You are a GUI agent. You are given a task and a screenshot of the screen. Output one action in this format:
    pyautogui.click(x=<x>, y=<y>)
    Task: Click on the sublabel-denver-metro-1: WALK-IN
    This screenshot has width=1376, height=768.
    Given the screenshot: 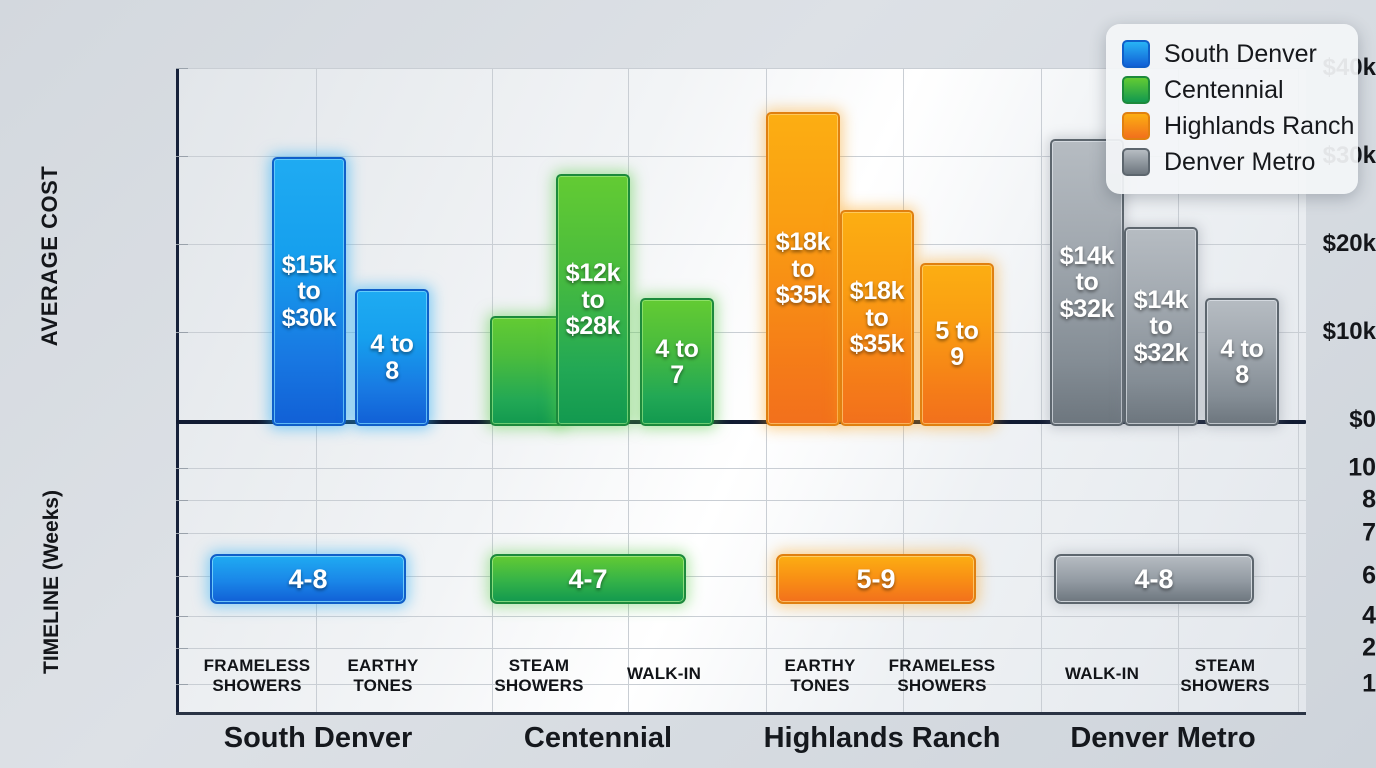 What is the action you would take?
    pyautogui.click(x=1102, y=674)
    